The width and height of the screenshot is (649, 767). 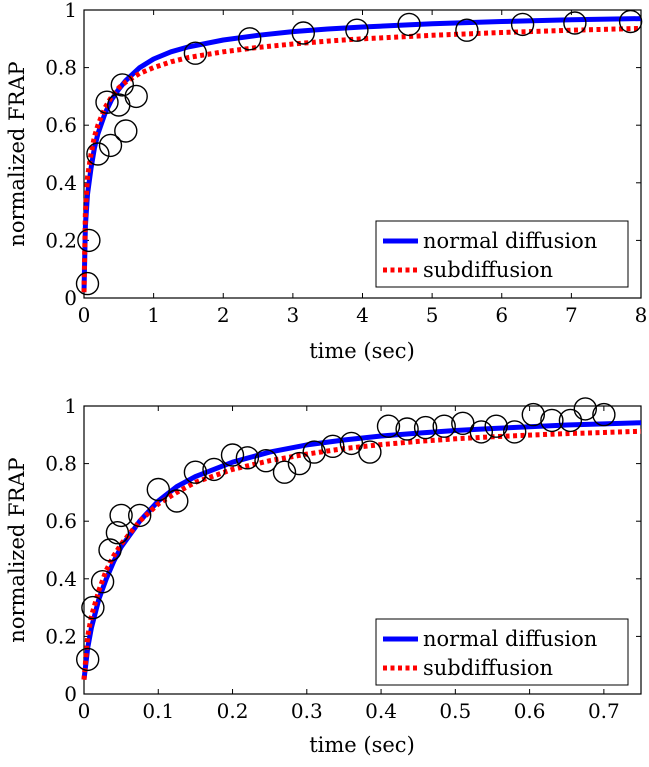 I want to click on x-tick-label: 0.2, so click(x=233, y=711).